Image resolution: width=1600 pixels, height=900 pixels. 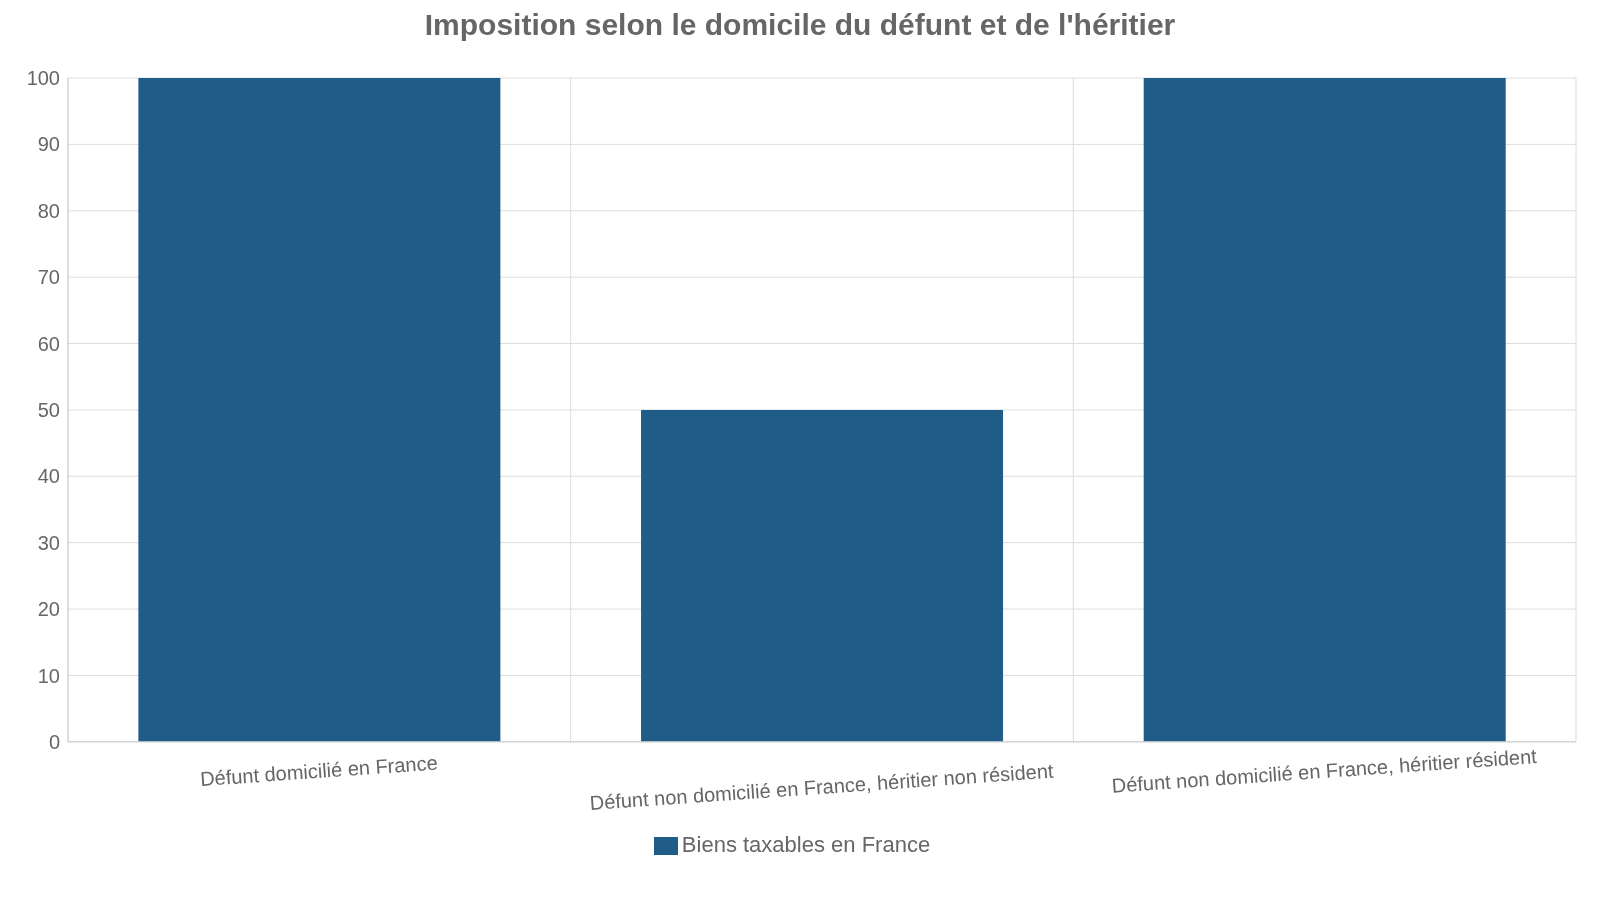 What do you see at coordinates (48, 277) in the screenshot?
I see `y-tick-label: 70` at bounding box center [48, 277].